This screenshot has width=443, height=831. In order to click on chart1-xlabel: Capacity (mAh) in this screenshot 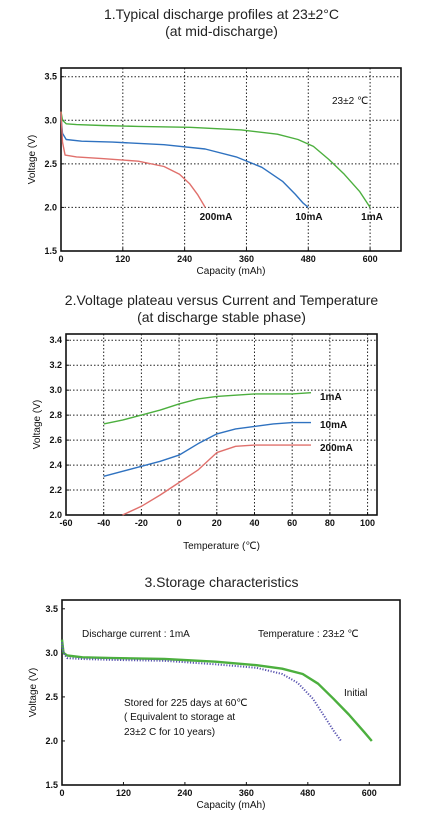, I will do `click(231, 271)`.